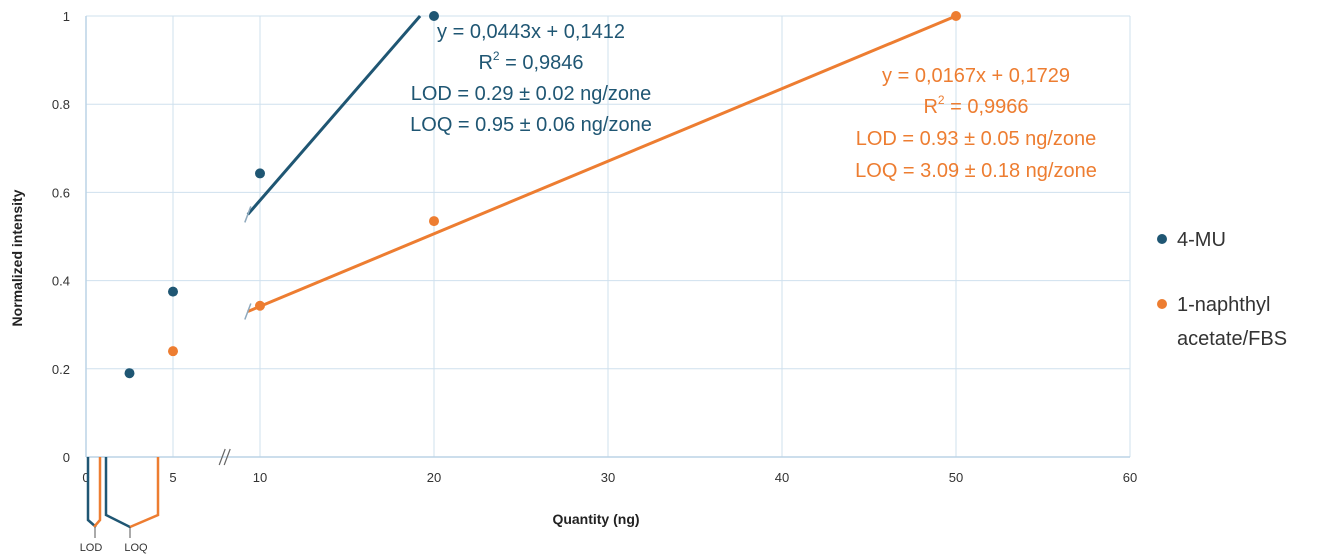 This screenshot has height=556, width=1340. What do you see at coordinates (66, 457) in the screenshot?
I see `y-tick-label-0: 0` at bounding box center [66, 457].